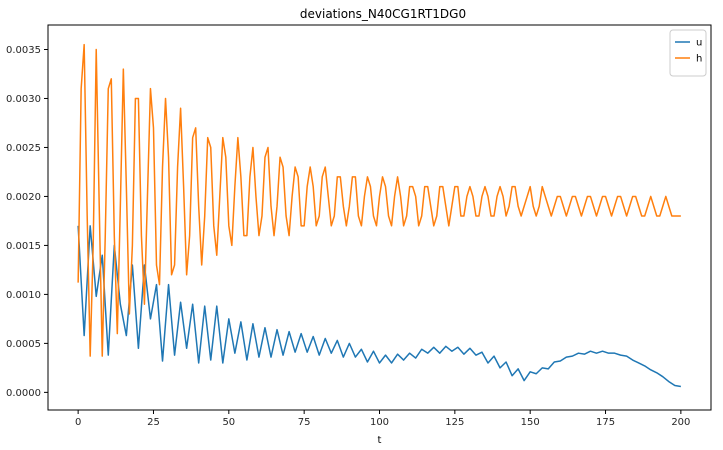 Image resolution: width=723 pixels, height=450 pixels. What do you see at coordinates (23, 246) in the screenshot?
I see `y-tick-label: 0.0015` at bounding box center [23, 246].